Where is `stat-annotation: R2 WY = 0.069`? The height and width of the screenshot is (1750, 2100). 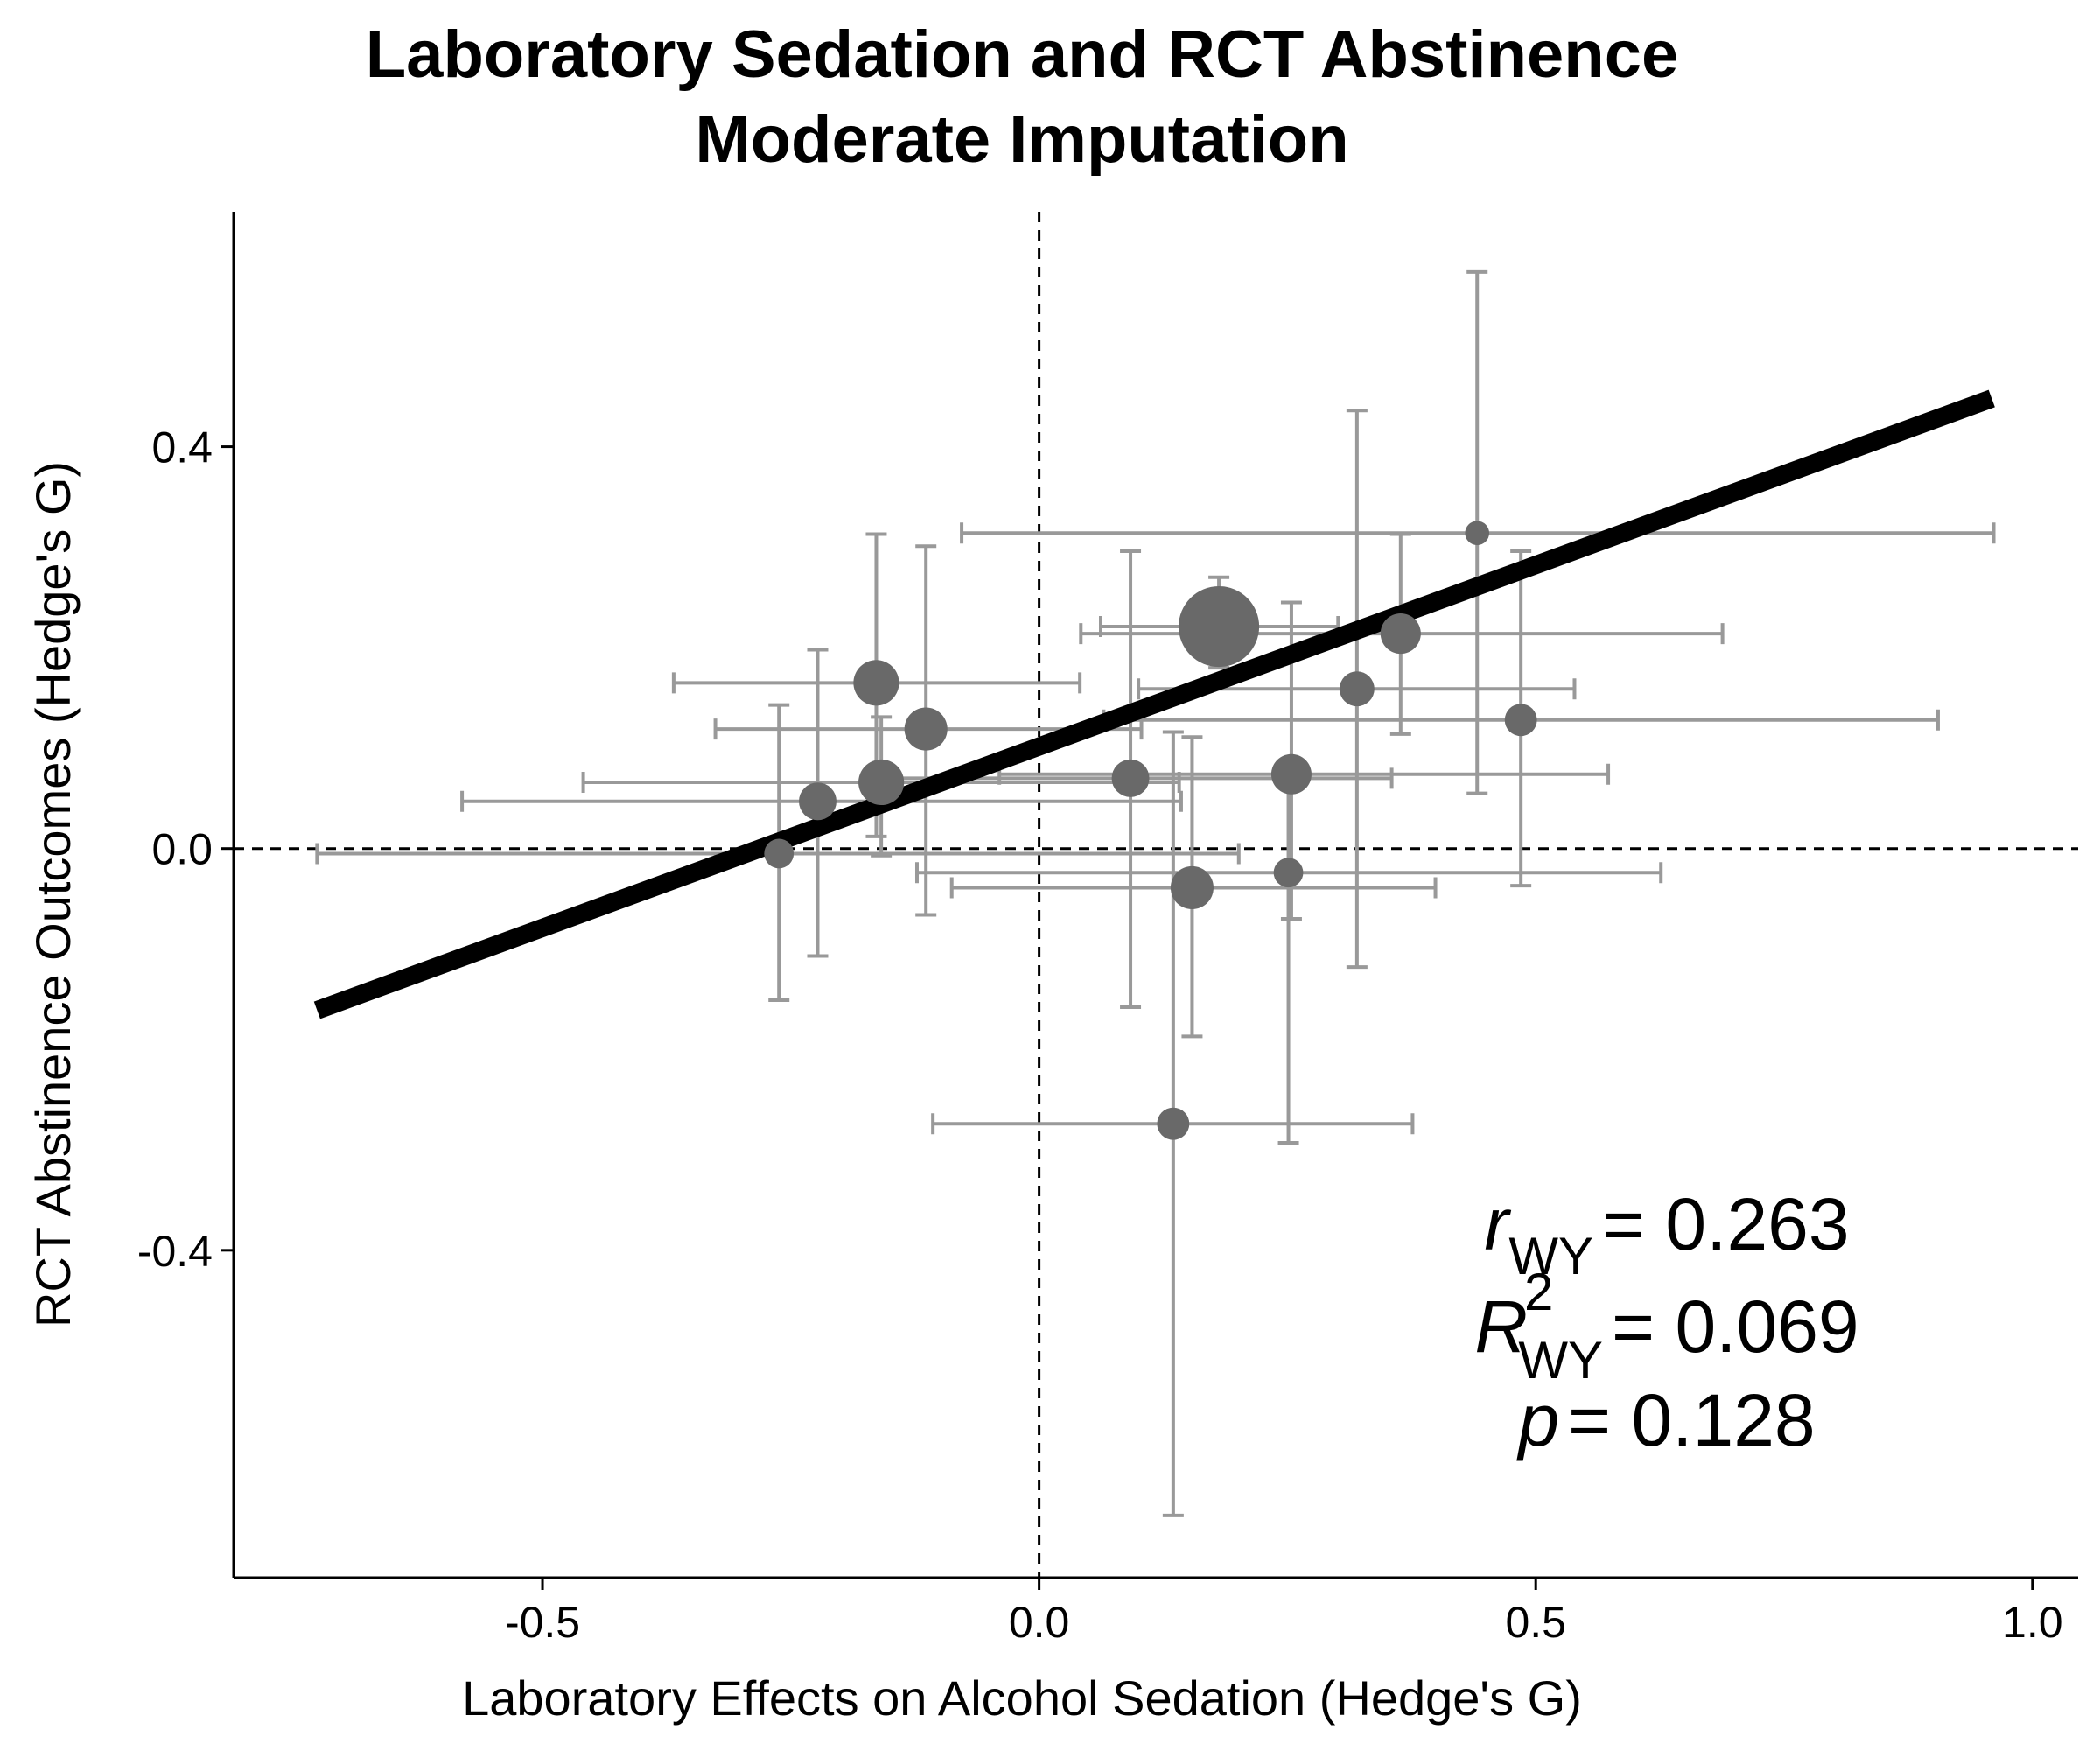 stat-annotation: R2 WY = 0.069 is located at coordinates (1666, 1326).